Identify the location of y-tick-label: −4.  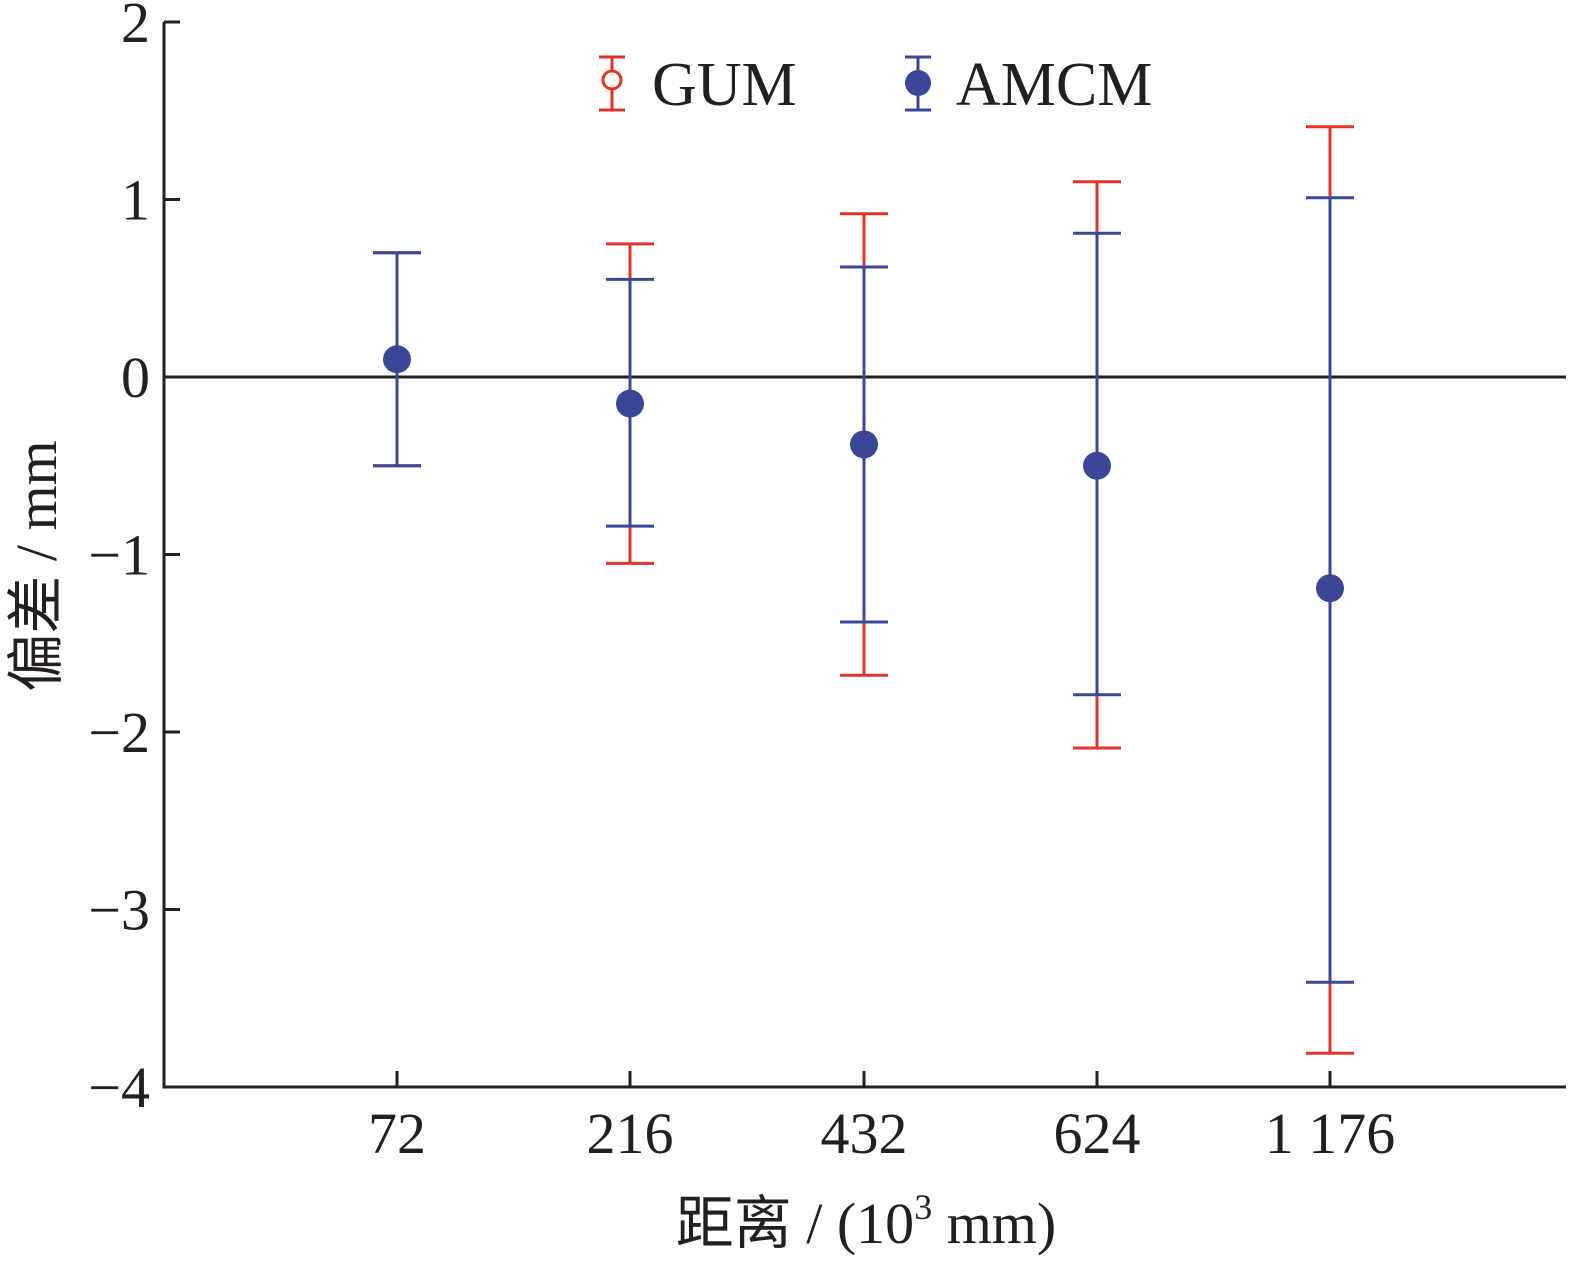
(119, 1087).